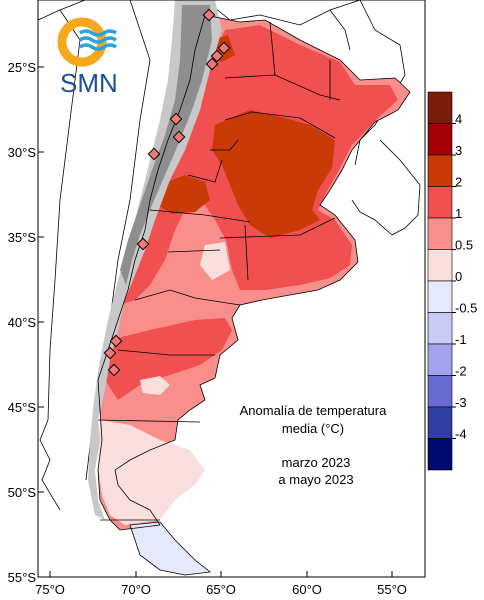 The height and width of the screenshot is (600, 484). I want to click on logo-text: SMN, so click(89, 83).